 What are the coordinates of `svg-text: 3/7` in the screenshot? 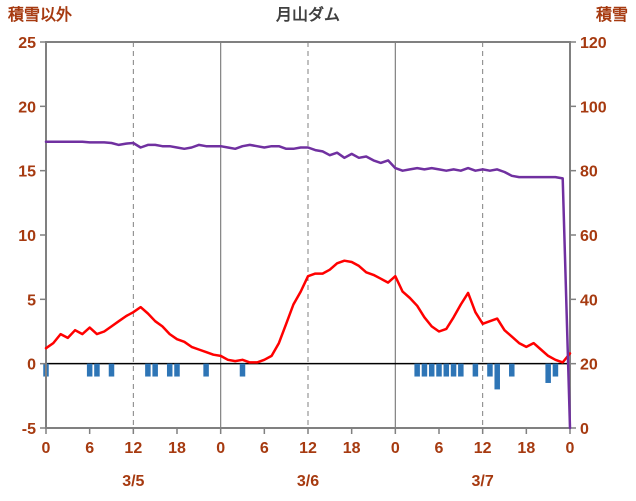 It's located at (483, 481).